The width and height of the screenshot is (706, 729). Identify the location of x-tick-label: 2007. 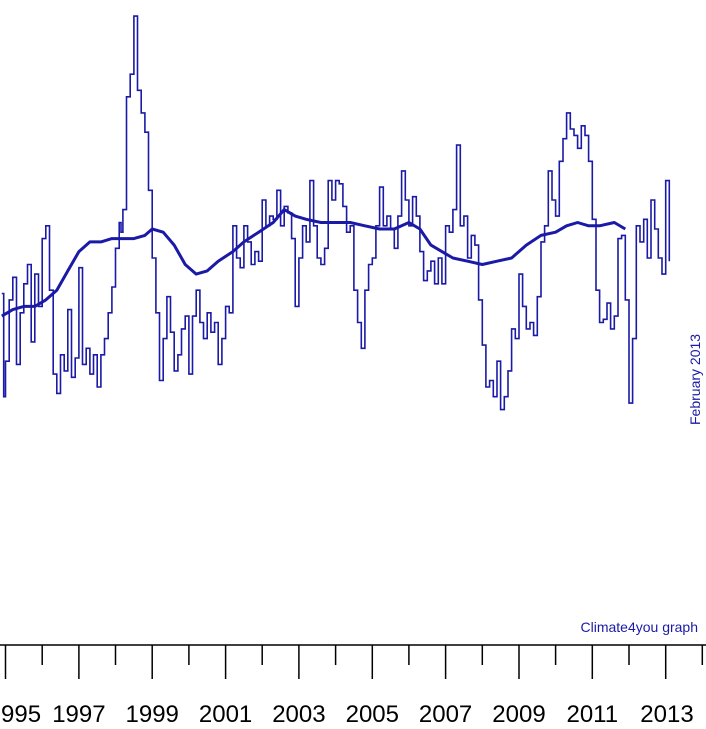
(445, 714).